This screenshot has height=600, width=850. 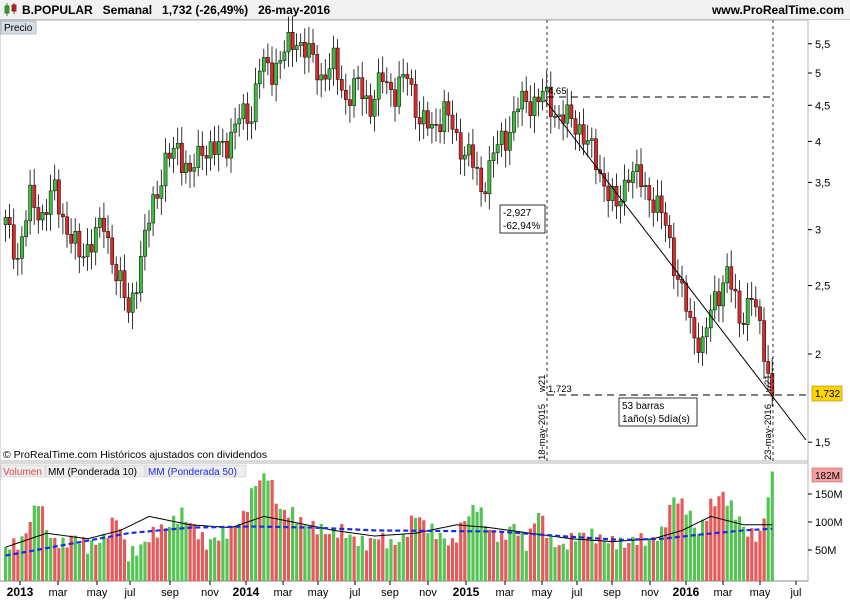 I want to click on time-tick-label: may, so click(x=318, y=593).